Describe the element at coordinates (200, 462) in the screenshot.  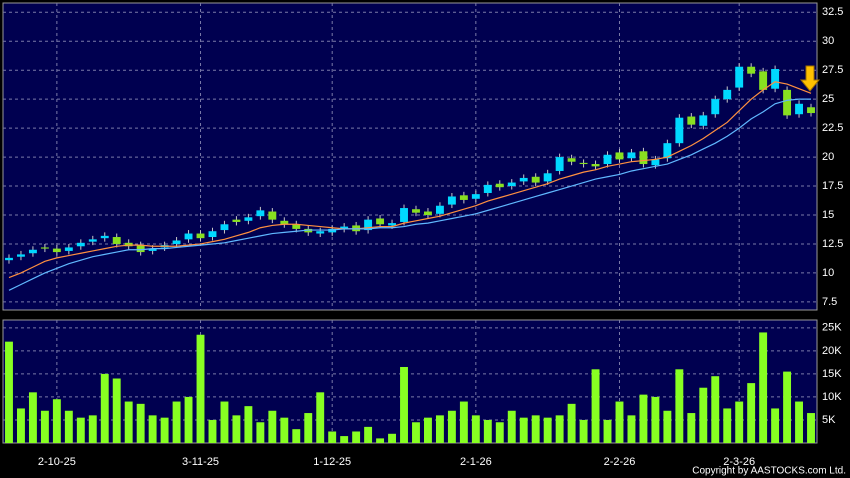
I see `x-tick-label: 3-11-25` at that location.